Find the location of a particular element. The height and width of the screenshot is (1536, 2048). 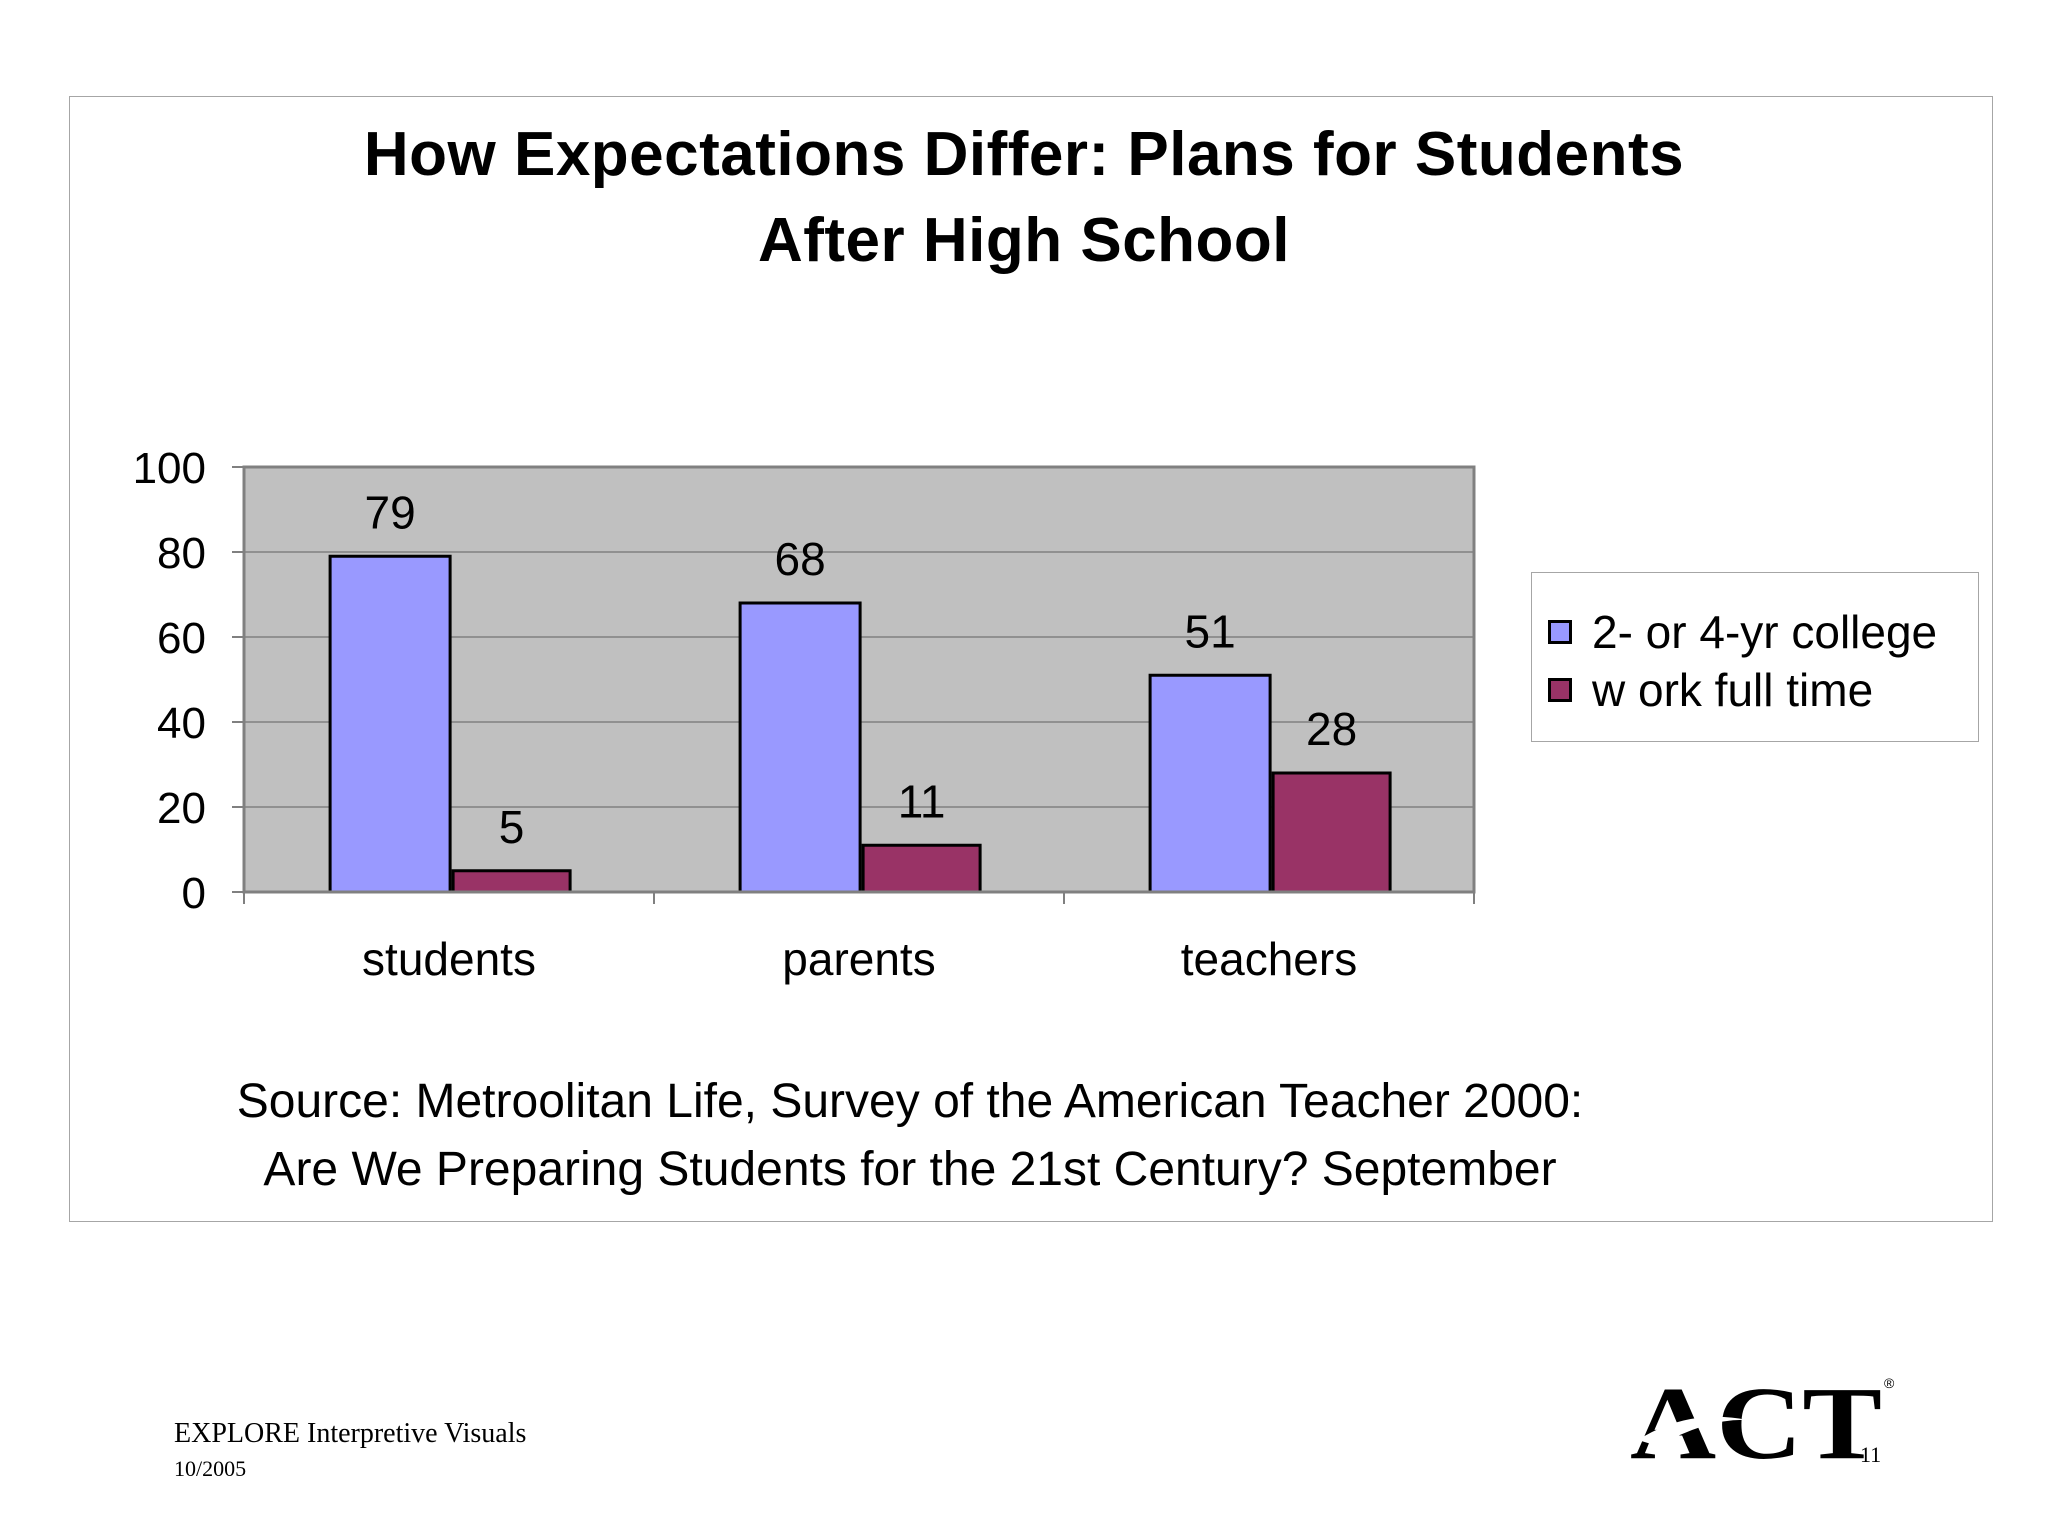

act-logo-registered: ® is located at coordinates (1889, 1383).